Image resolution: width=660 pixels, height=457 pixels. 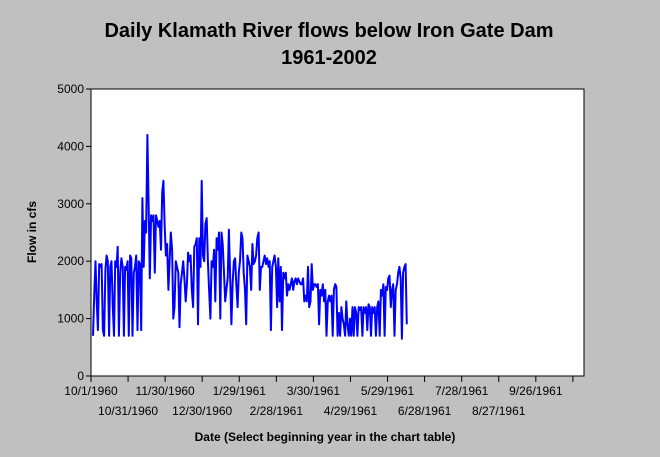 What do you see at coordinates (462, 391) in the screenshot?
I see `x-tick-label: 7/28/1961` at bounding box center [462, 391].